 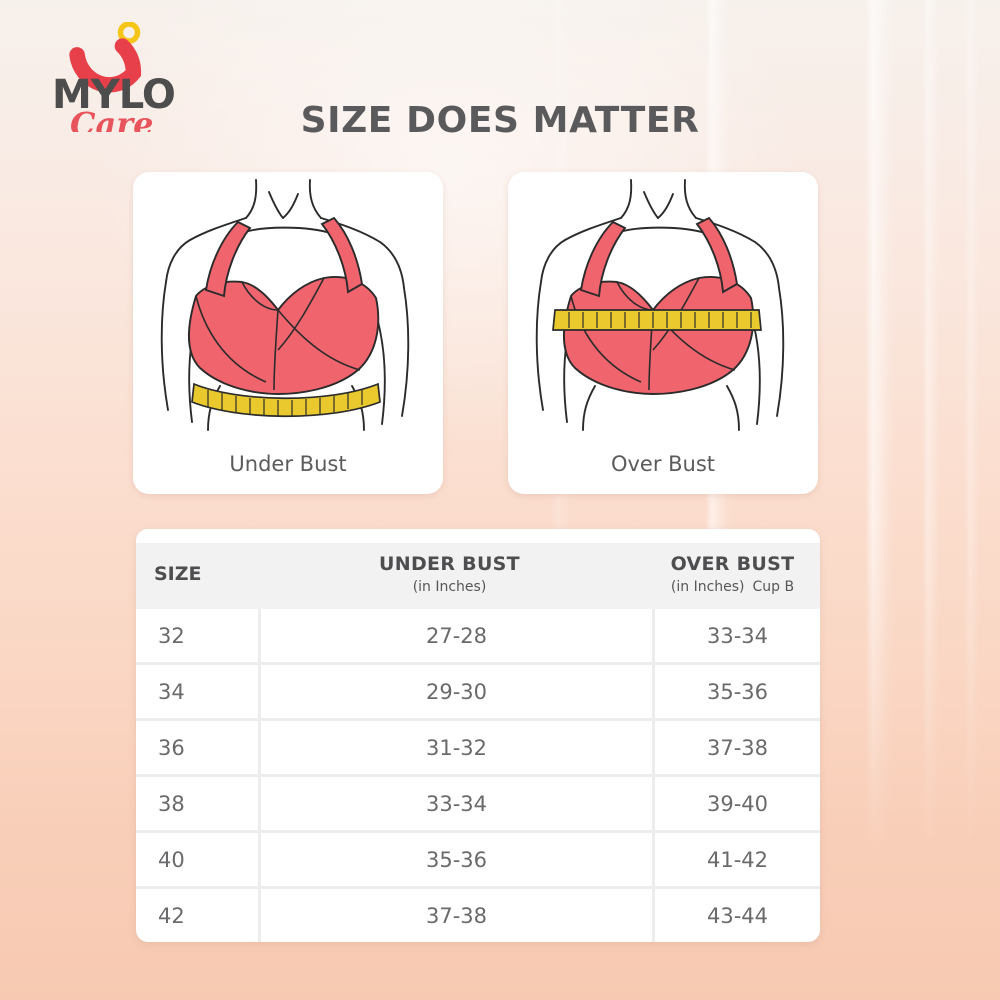 What do you see at coordinates (663, 464) in the screenshot?
I see `card-label-over-bust: Over Bust` at bounding box center [663, 464].